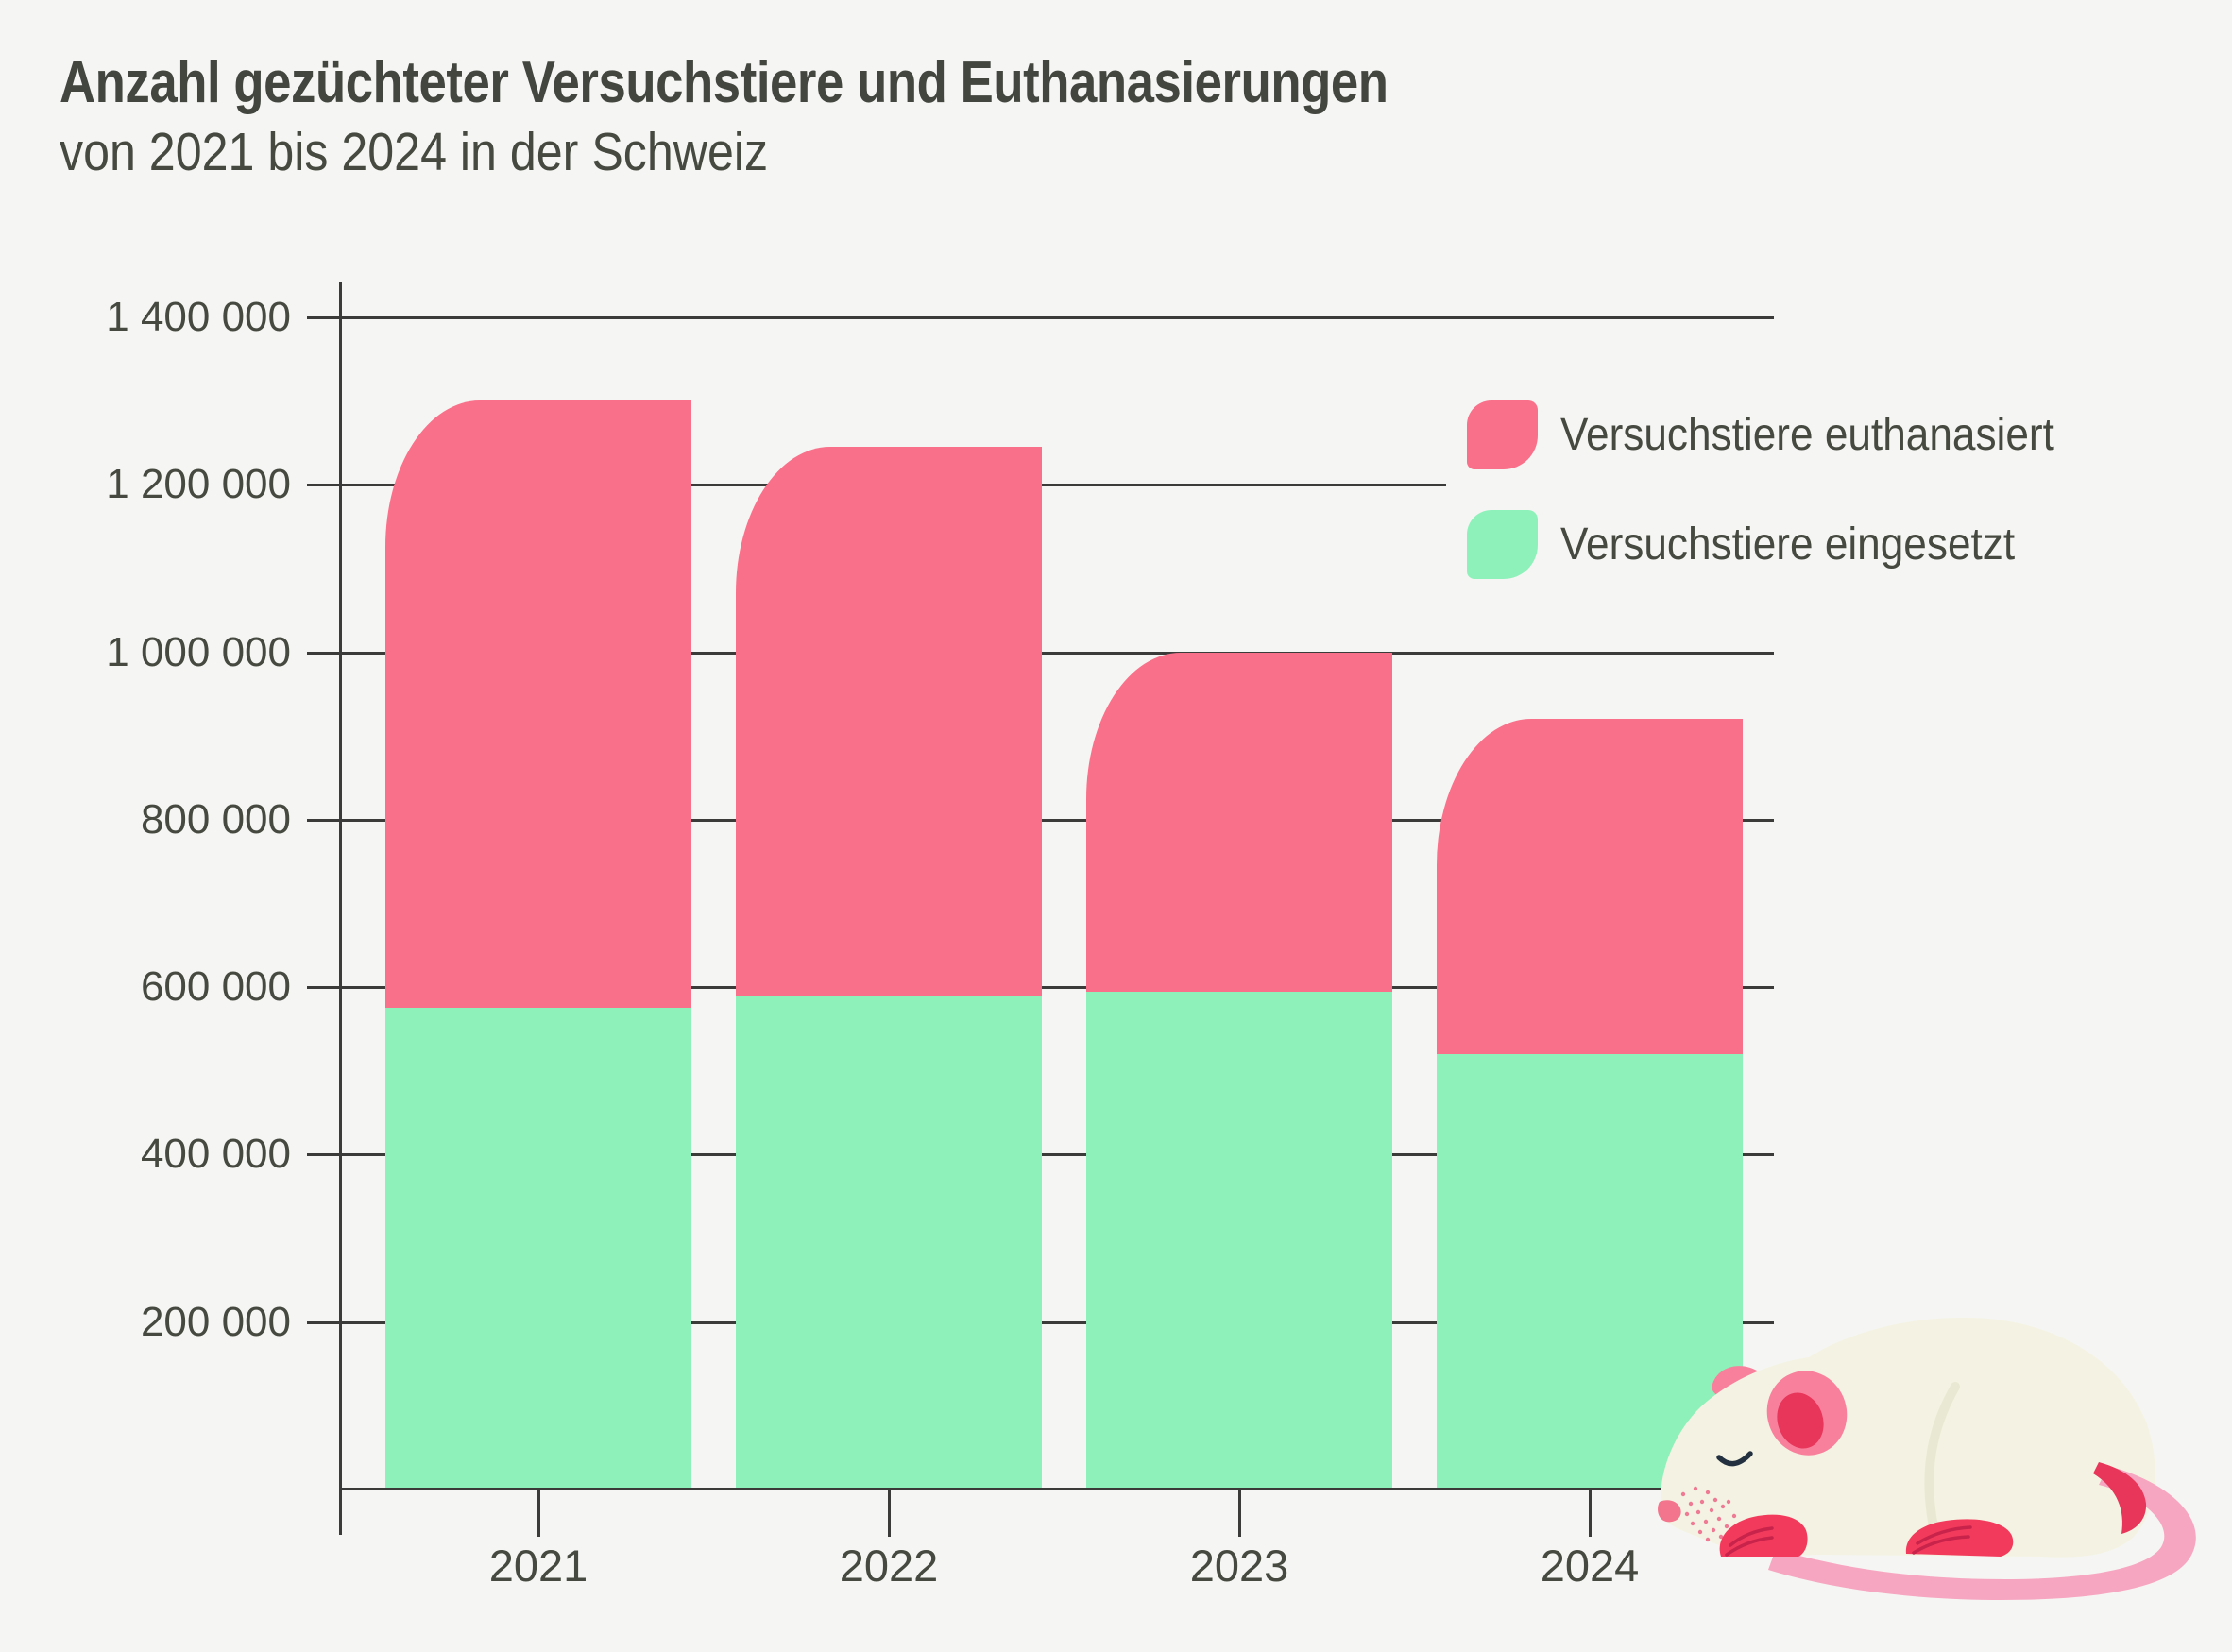  Describe the element at coordinates (889, 1566) in the screenshot. I see `x-axis-label-2022: 2022` at that location.